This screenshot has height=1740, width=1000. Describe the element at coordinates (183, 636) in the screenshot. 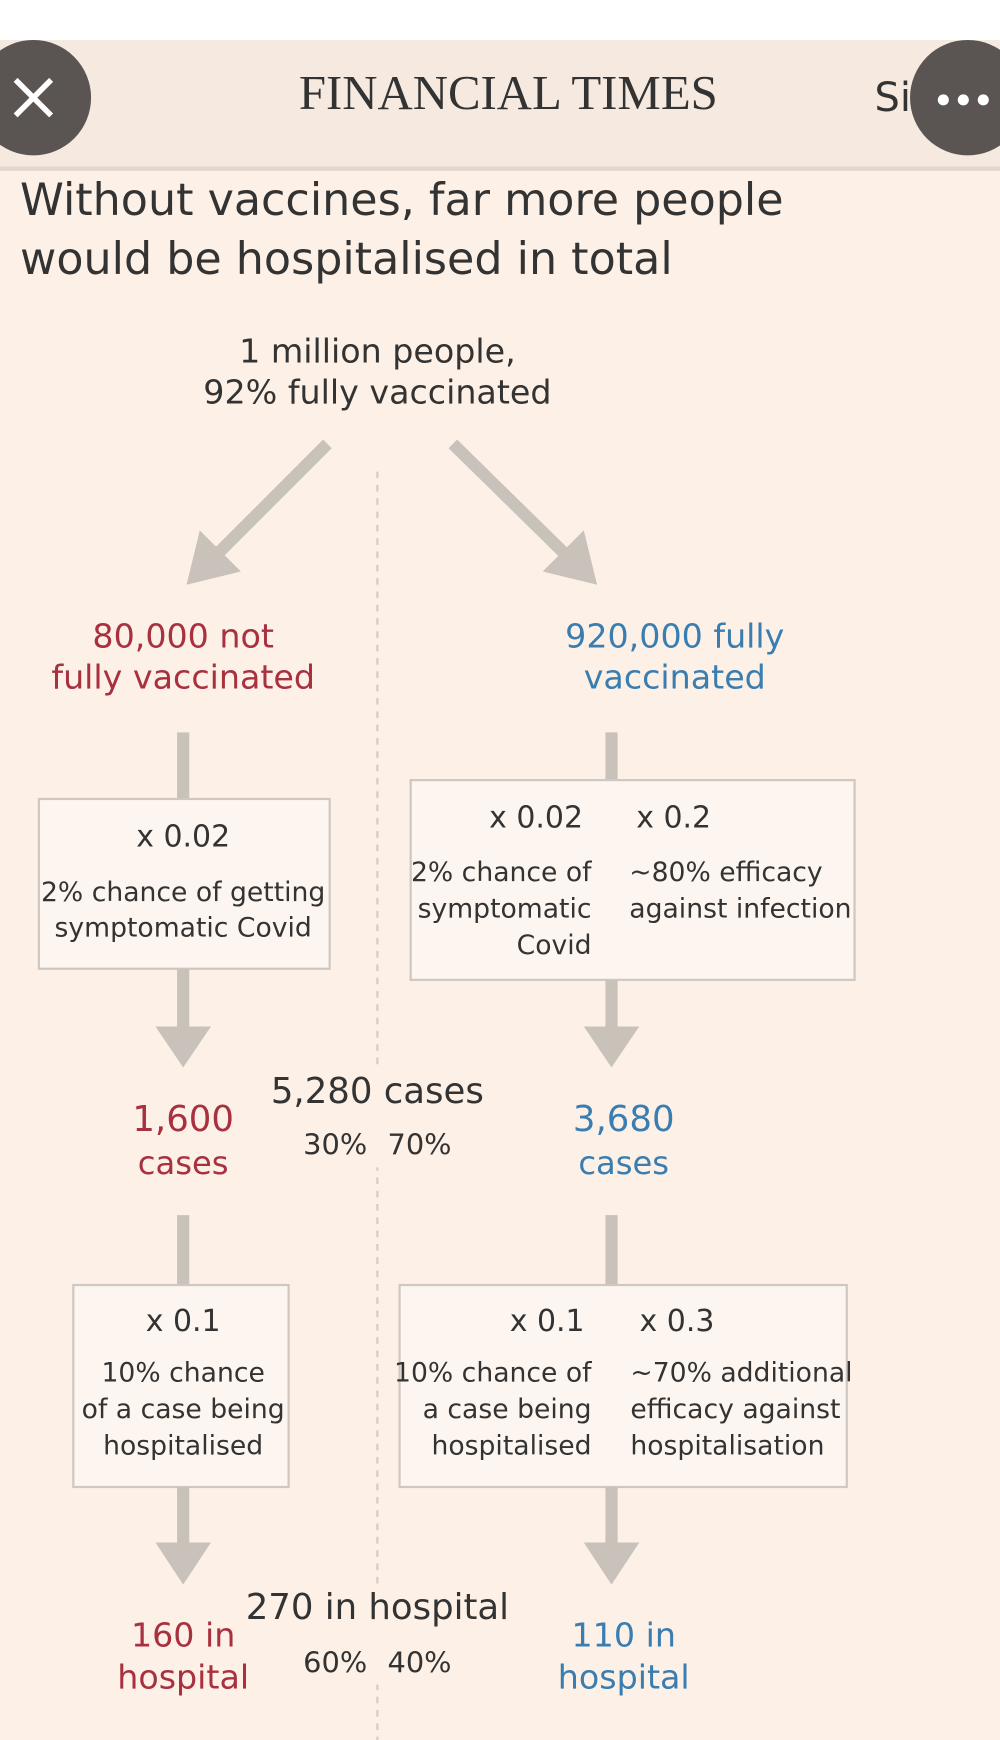

I see `group-label: 80,000 not` at that location.